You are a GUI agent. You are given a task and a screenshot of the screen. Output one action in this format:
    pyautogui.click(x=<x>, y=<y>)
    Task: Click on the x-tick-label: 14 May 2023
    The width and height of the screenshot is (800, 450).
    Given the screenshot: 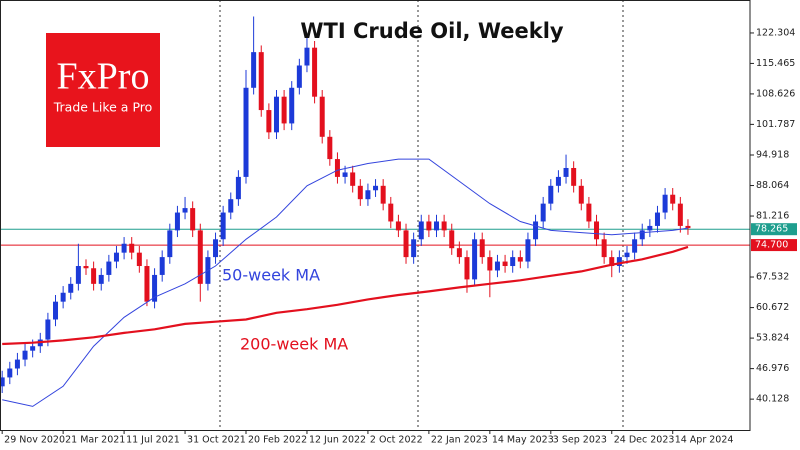 What is the action you would take?
    pyautogui.click(x=523, y=440)
    